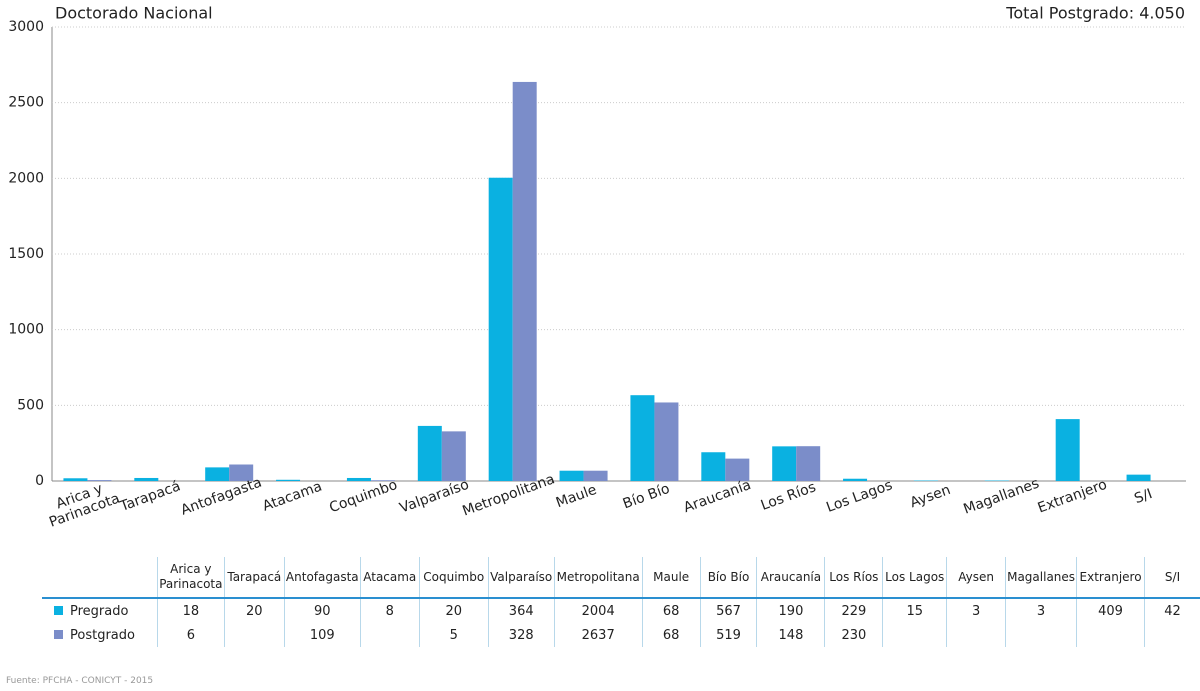 The height and width of the screenshot is (691, 1200). What do you see at coordinates (453, 578) in the screenshot?
I see `column-header: Coquimbo` at bounding box center [453, 578].